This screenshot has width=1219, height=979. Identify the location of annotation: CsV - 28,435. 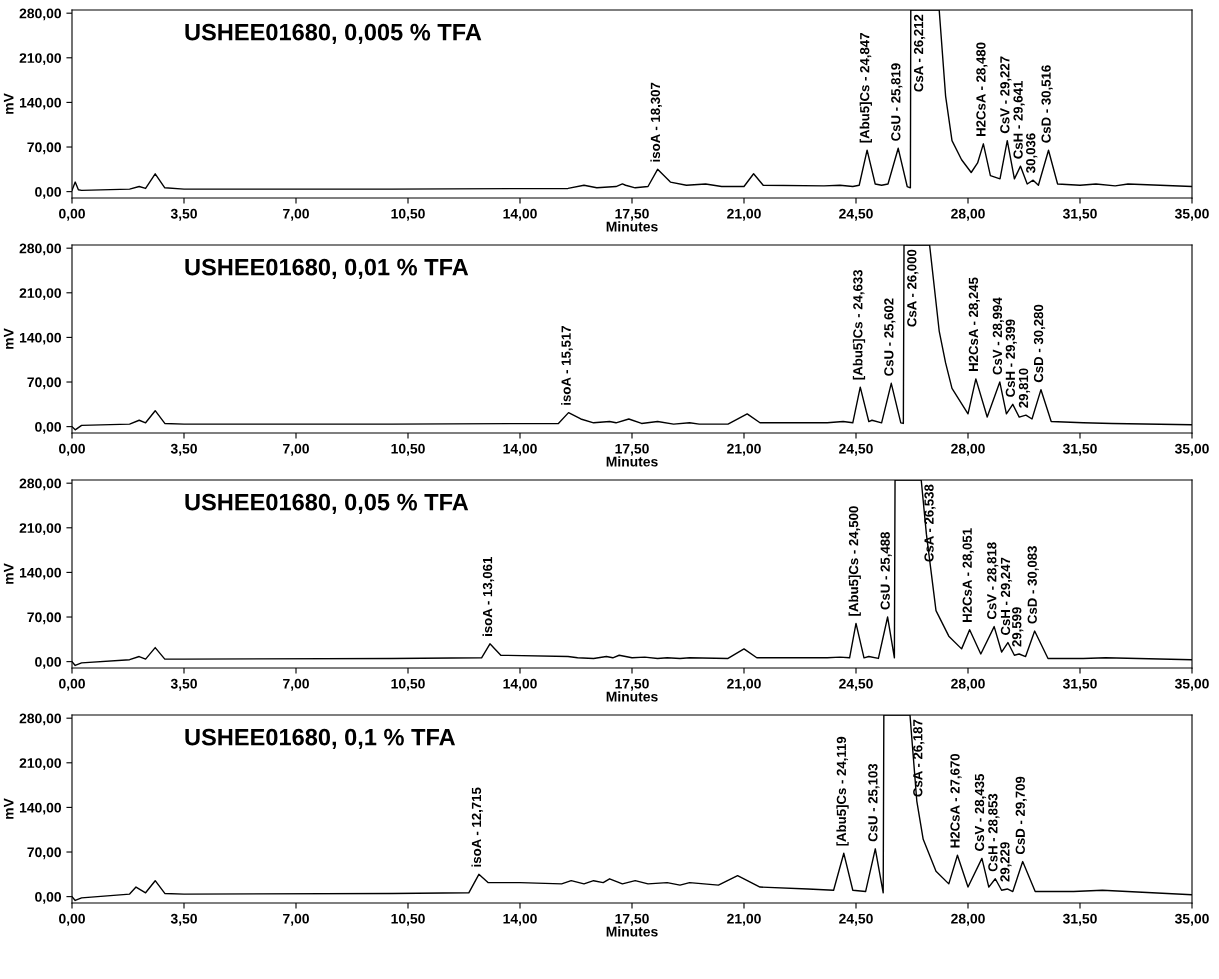
(980, 812).